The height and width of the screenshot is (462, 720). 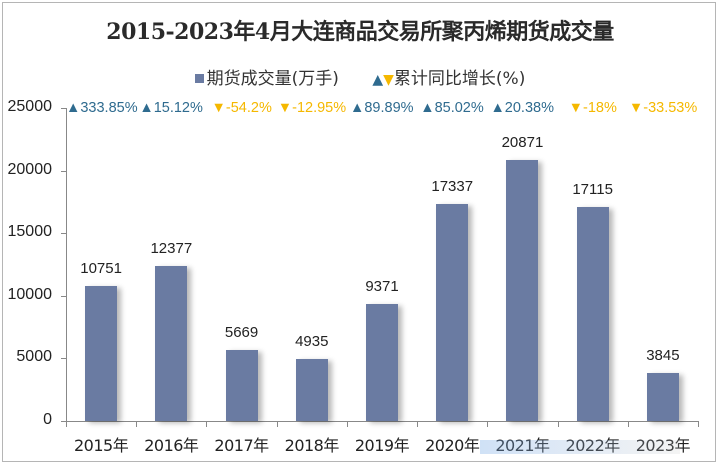 What do you see at coordinates (30, 169) in the screenshot?
I see `y-tick-label: 20000` at bounding box center [30, 169].